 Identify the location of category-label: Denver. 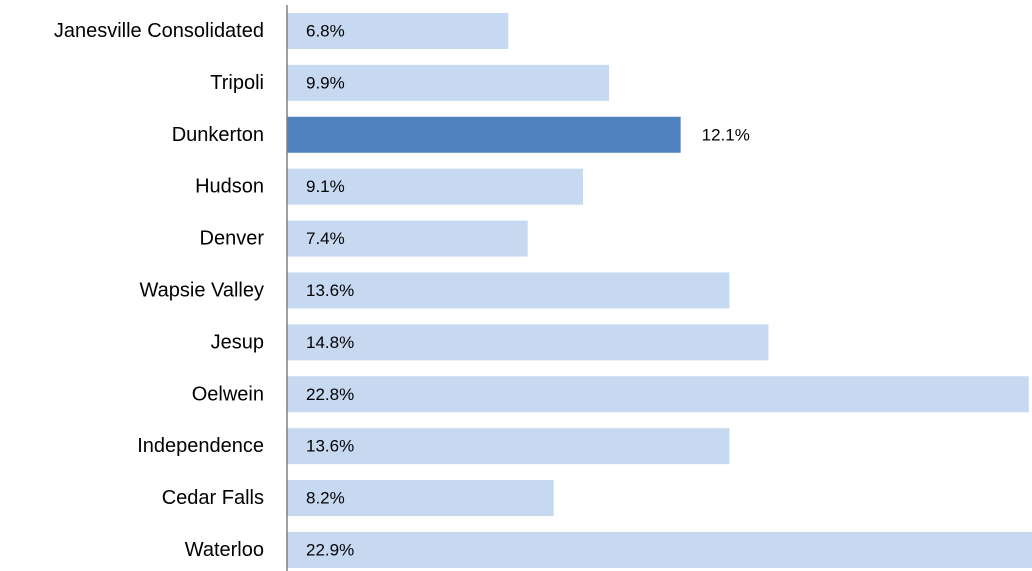
(232, 239).